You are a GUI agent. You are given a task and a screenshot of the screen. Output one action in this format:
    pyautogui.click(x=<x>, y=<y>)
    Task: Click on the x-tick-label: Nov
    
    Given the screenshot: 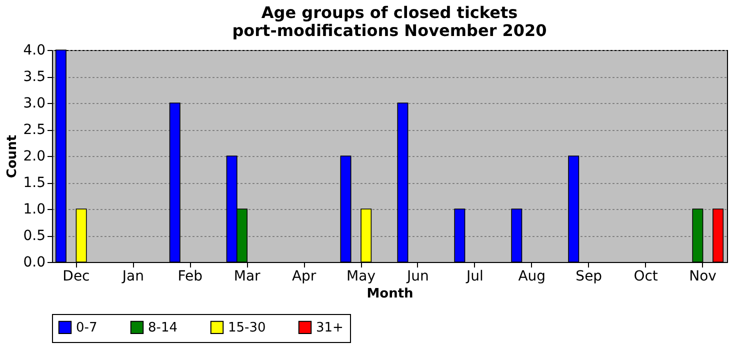 What is the action you would take?
    pyautogui.click(x=702, y=276)
    